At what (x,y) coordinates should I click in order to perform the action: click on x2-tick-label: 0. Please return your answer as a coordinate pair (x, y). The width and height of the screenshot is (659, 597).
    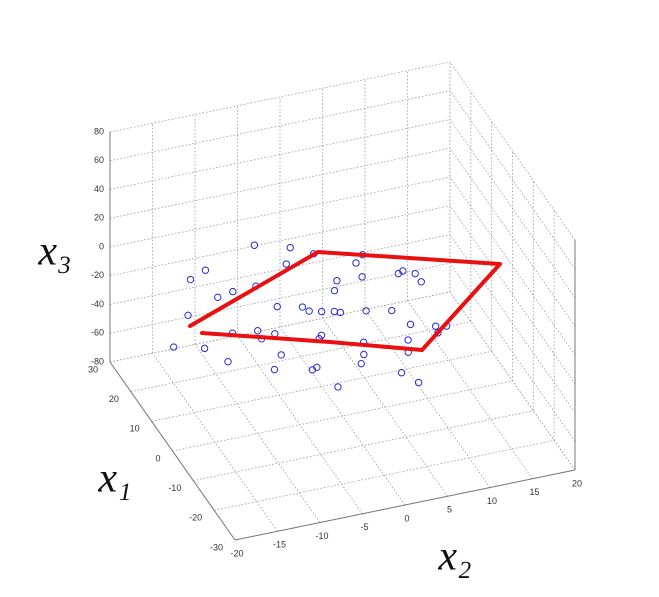
    Looking at the image, I should click on (406, 518).